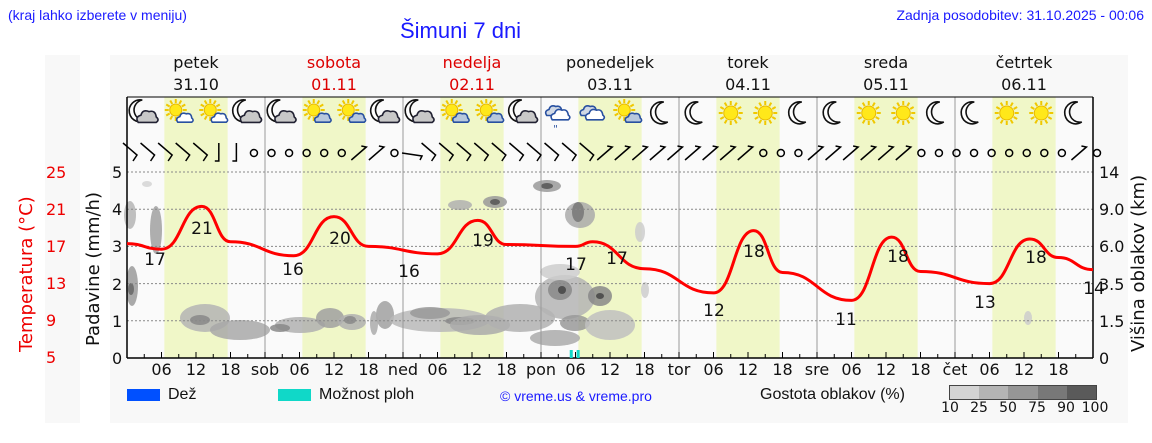 The width and height of the screenshot is (1152, 443). I want to click on day-header-petek: petek 31.10, so click(196, 74).